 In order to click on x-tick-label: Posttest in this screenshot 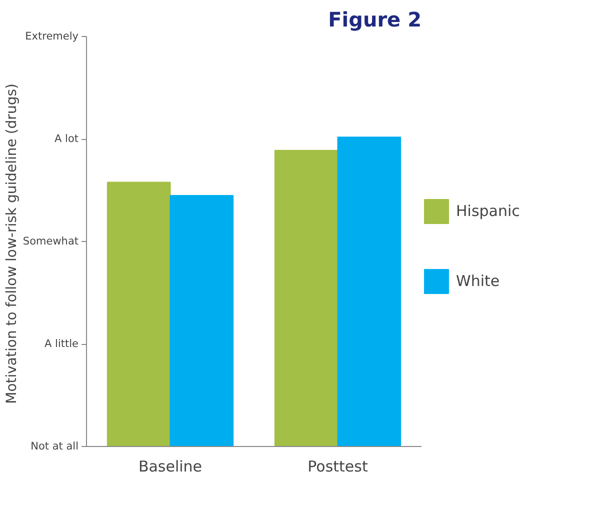, I will do `click(338, 467)`.